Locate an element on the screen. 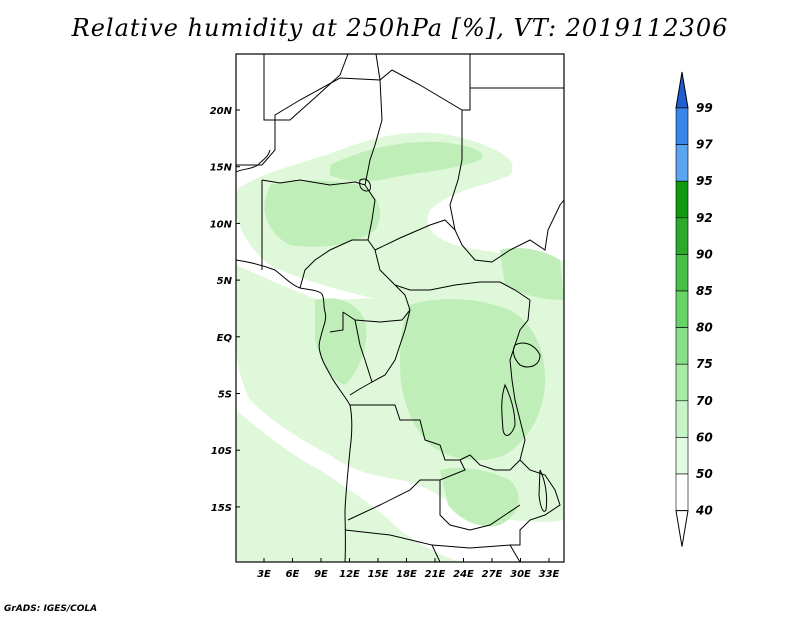 This screenshot has height=618, width=800. humidity-region-east is located at coordinates (532, 274).